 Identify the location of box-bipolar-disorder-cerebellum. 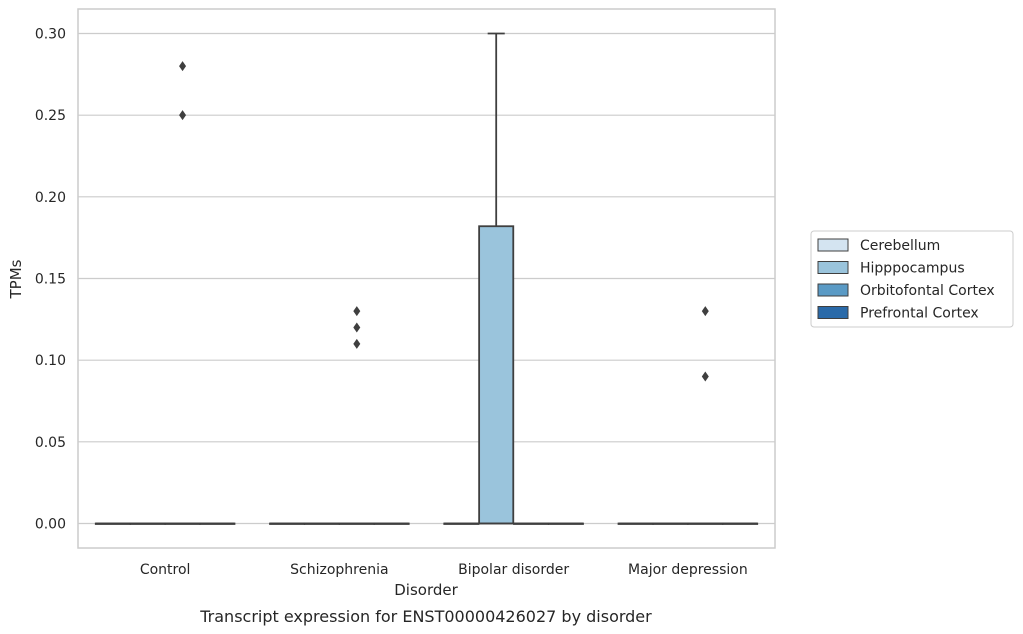
(461, 523).